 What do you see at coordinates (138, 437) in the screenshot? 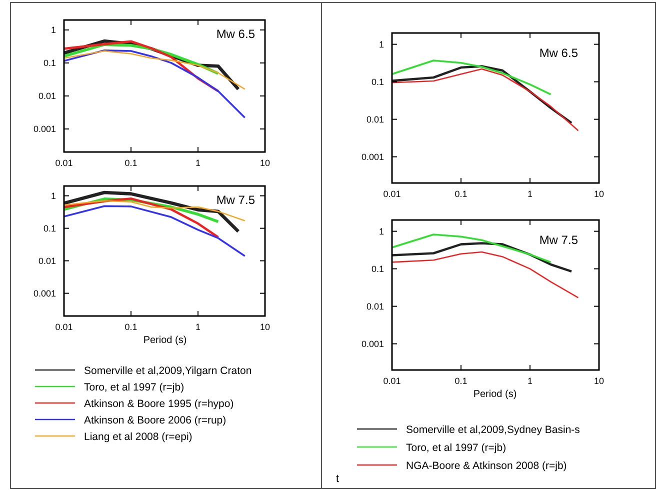
I see `legend-label: Liang et al 2008 (r=epi)` at bounding box center [138, 437].